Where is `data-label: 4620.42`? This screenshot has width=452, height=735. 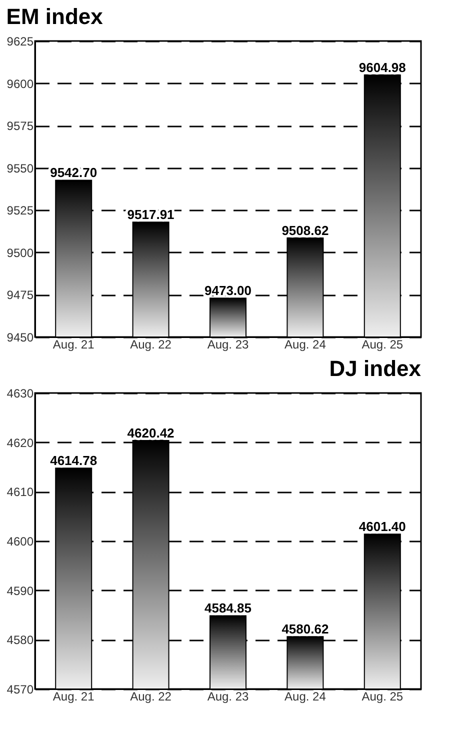
data-label: 4620.42 is located at coordinates (150, 432).